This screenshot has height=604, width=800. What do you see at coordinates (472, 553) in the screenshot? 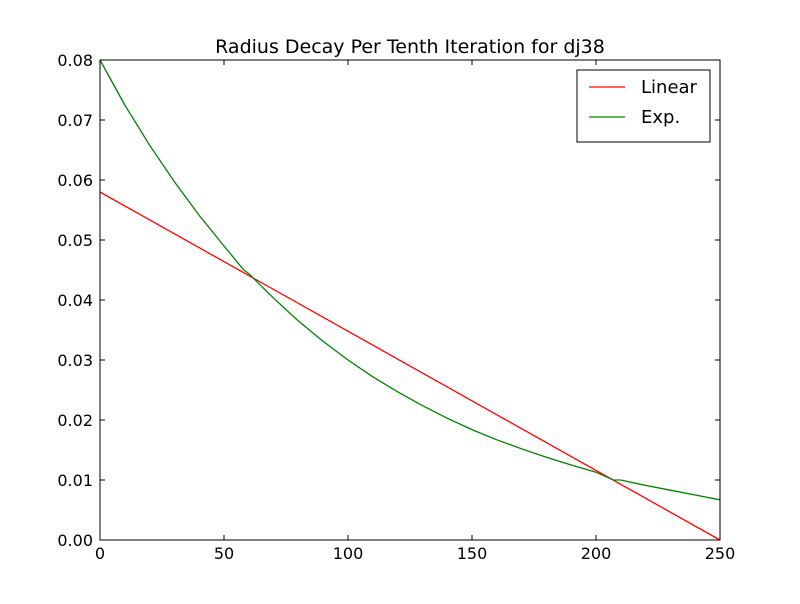
I see `x-tick-label: 150` at bounding box center [472, 553].